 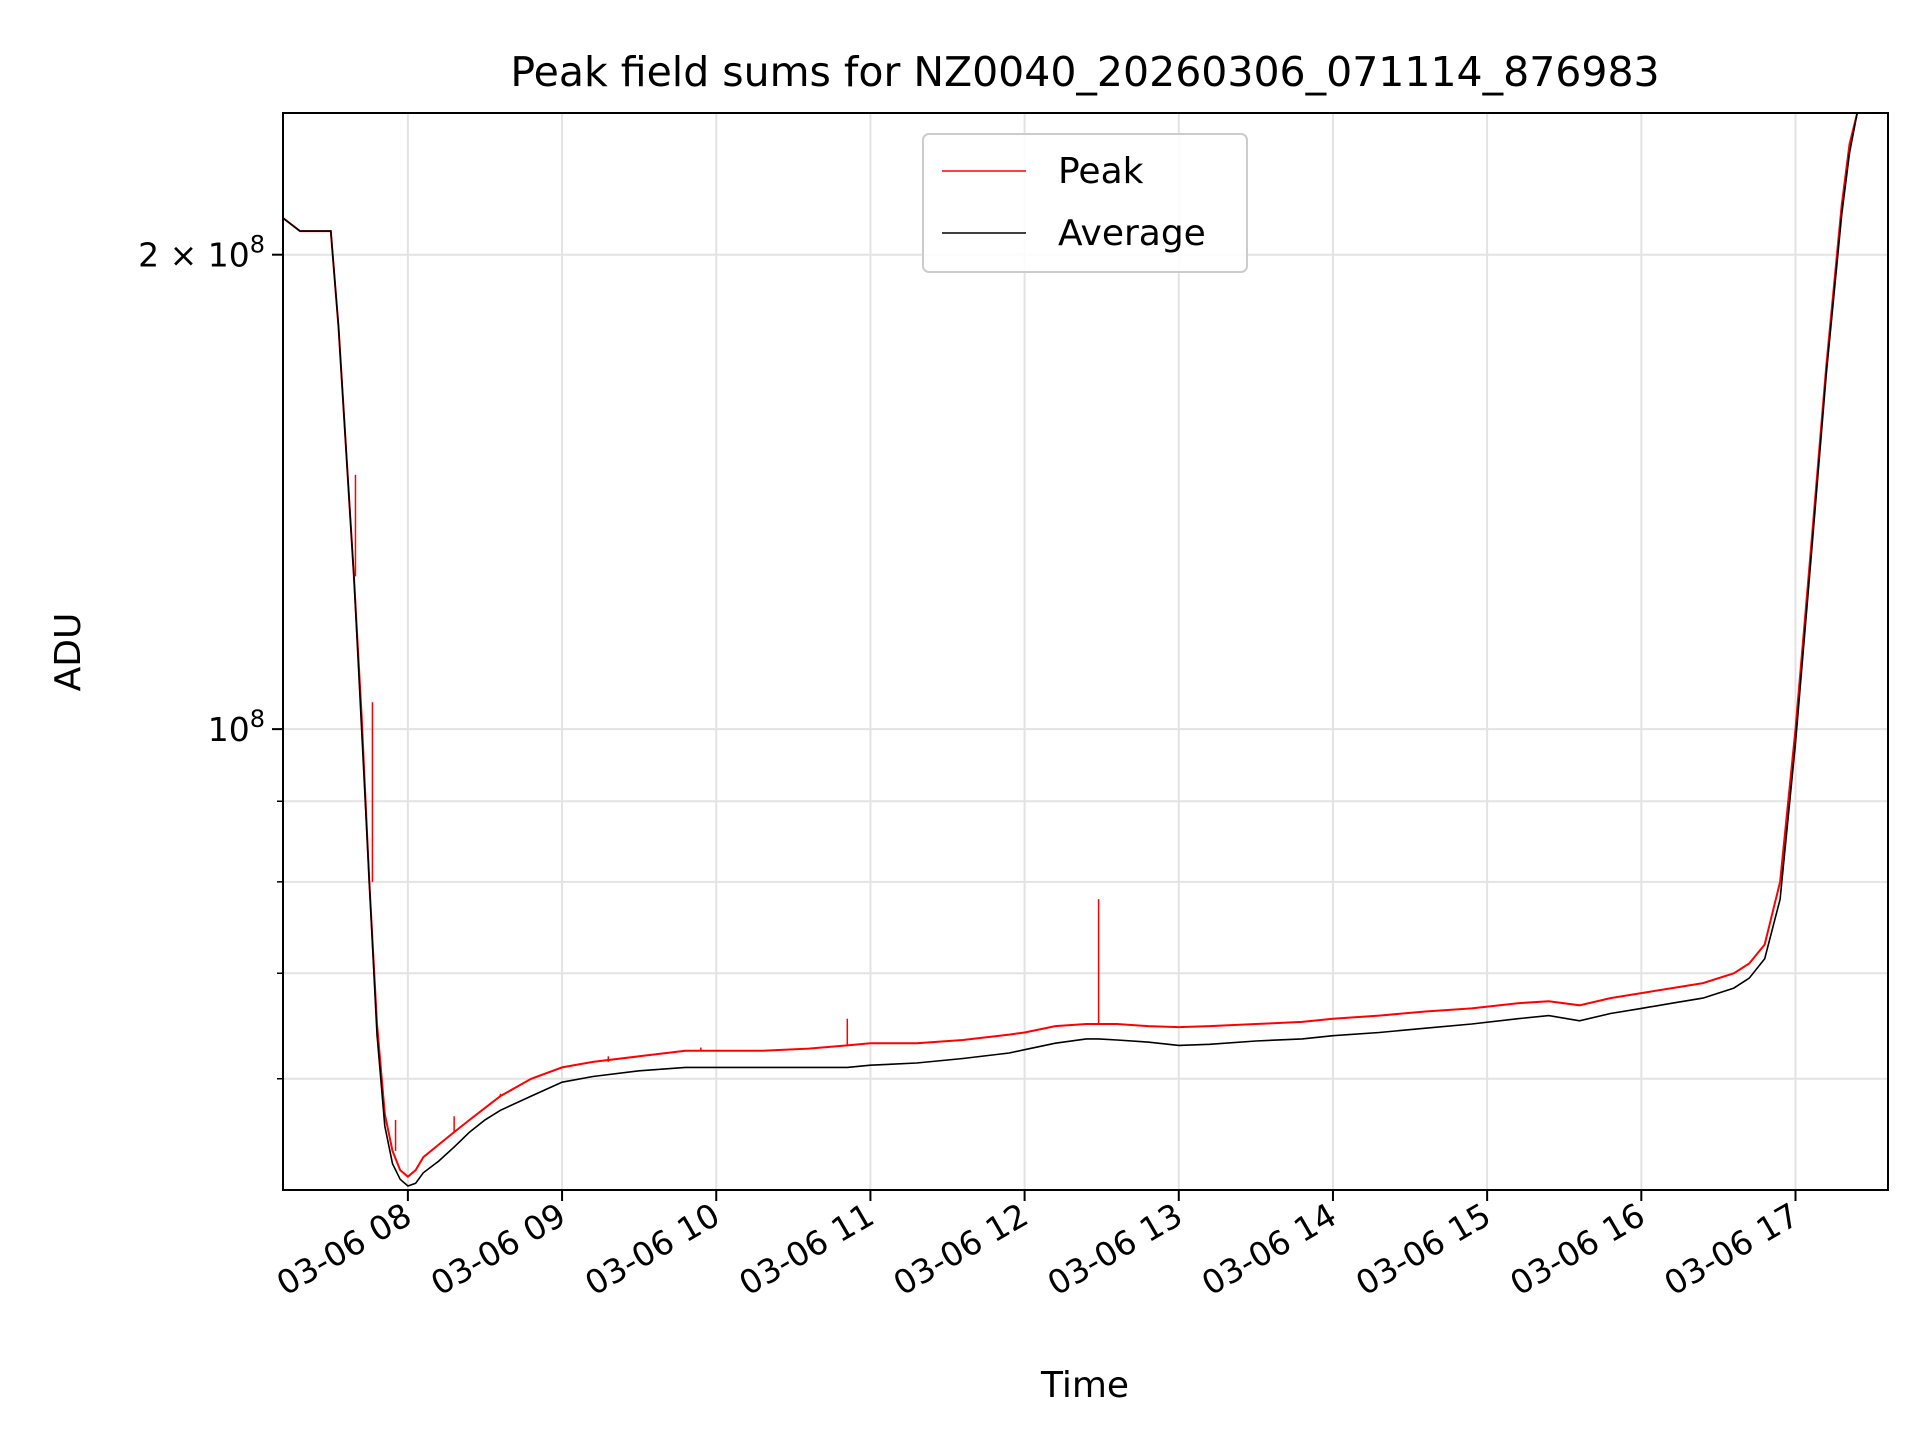 I want to click on y-tick-label: 2 × 10⁸, so click(x=201, y=253).